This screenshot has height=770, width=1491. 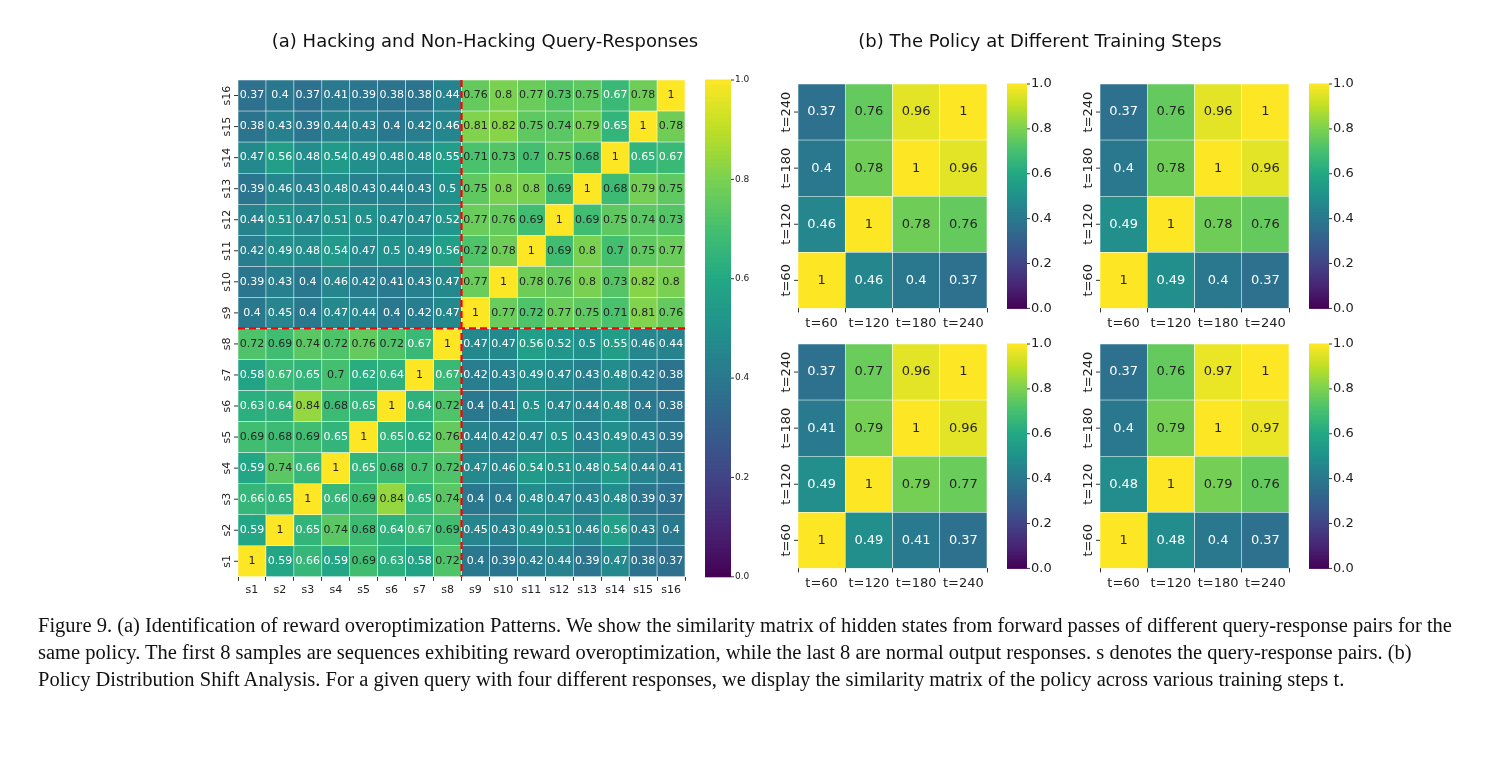 What do you see at coordinates (227, 126) in the screenshot?
I see `y-tick-label: s15` at bounding box center [227, 126].